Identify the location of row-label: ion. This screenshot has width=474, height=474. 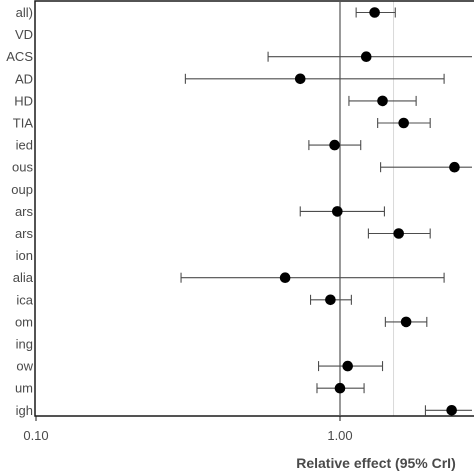
(24, 255).